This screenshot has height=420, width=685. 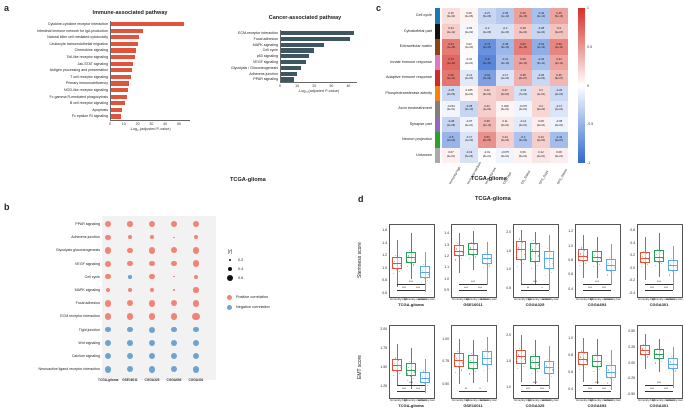 I want to click on heatmap-cell-value: -0.5, so click(x=451, y=136).